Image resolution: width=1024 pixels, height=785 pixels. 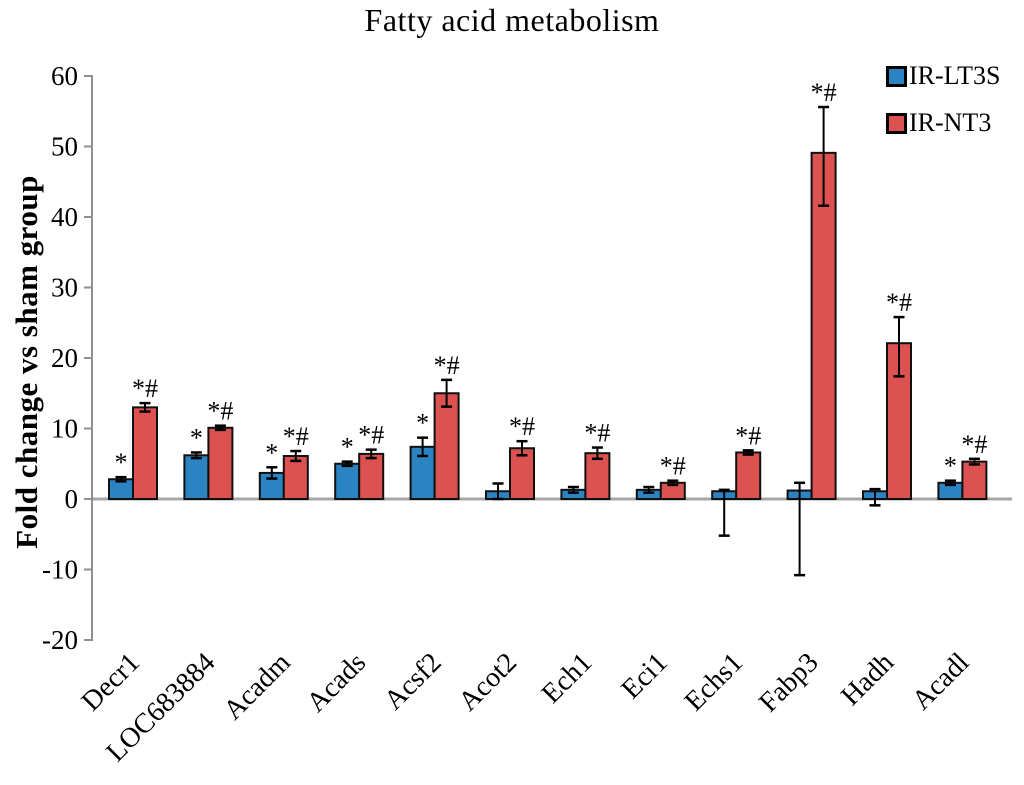 I want to click on x-category-label: Echs1, so click(x=714, y=682).